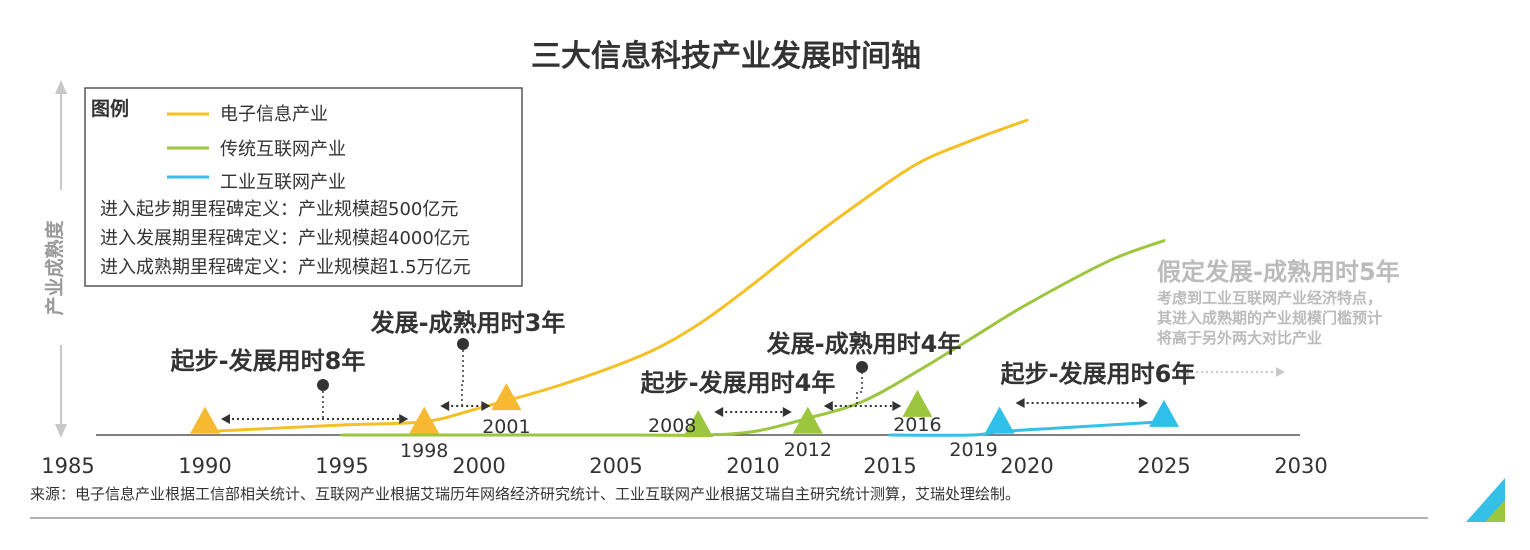 This screenshot has height=550, width=1530. Describe the element at coordinates (1027, 428) in the screenshot. I see `series-line` at that location.